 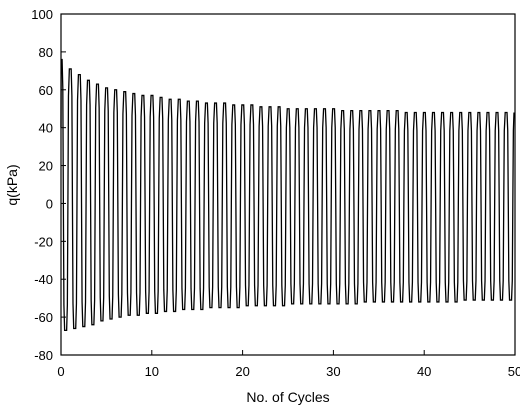 I want to click on x-axis-ticks: 0 10 20 30 40 50, so click(x=288, y=364).